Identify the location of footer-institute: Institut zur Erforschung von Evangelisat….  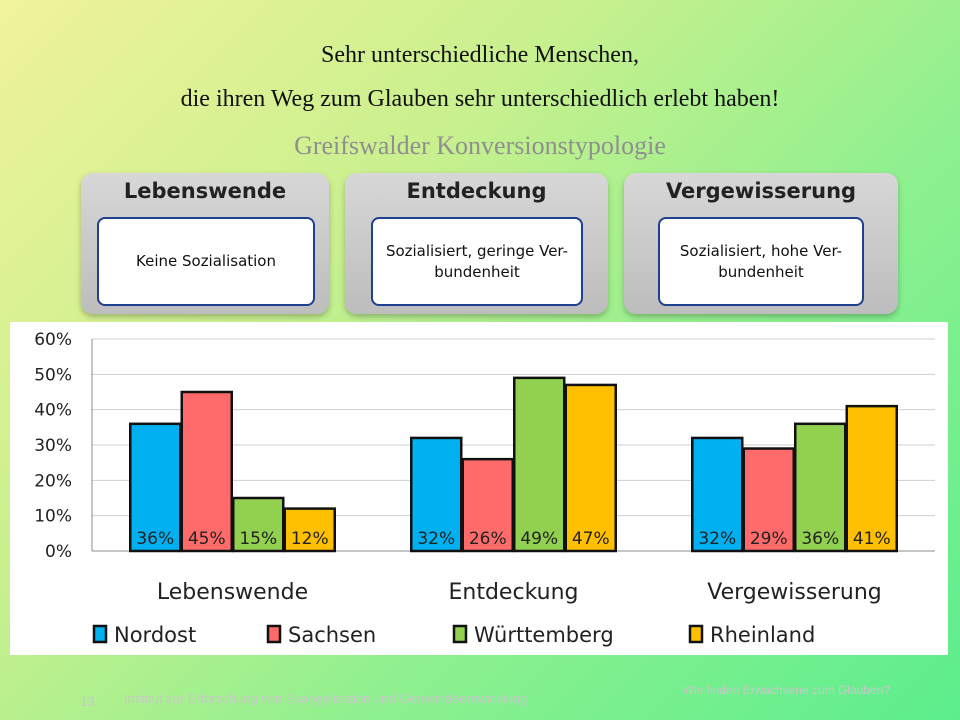
(326, 698).